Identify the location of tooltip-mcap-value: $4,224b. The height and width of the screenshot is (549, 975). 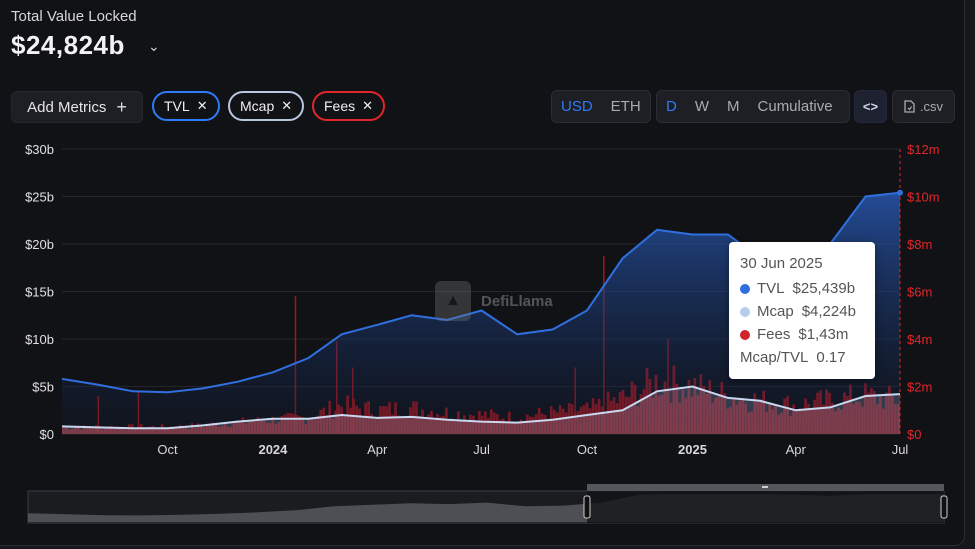
(828, 311).